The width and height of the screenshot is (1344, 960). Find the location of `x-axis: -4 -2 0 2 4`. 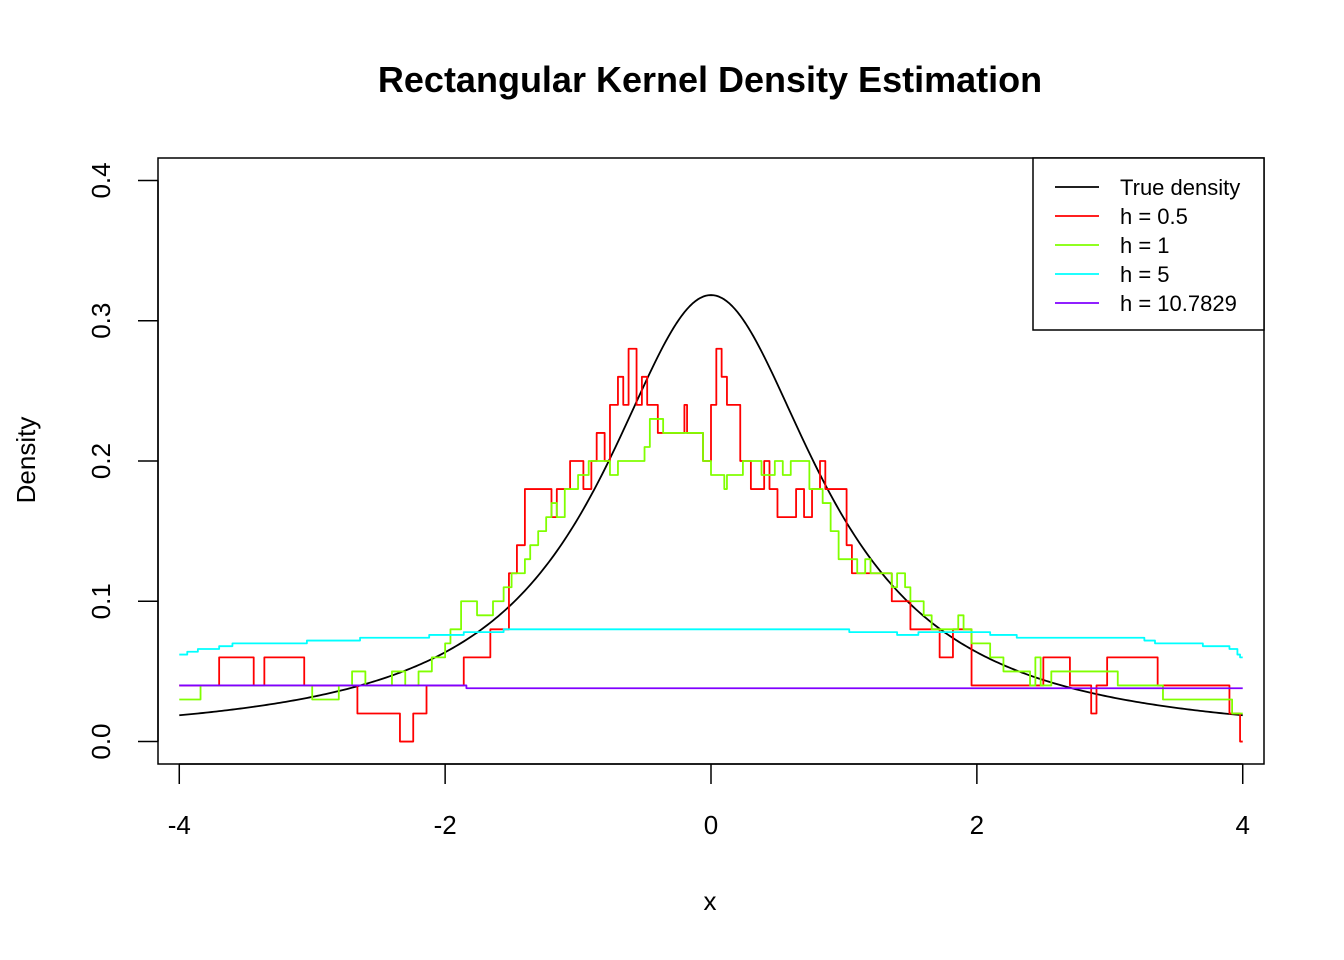

x-axis: -4 -2 0 2 4 is located at coordinates (709, 801).